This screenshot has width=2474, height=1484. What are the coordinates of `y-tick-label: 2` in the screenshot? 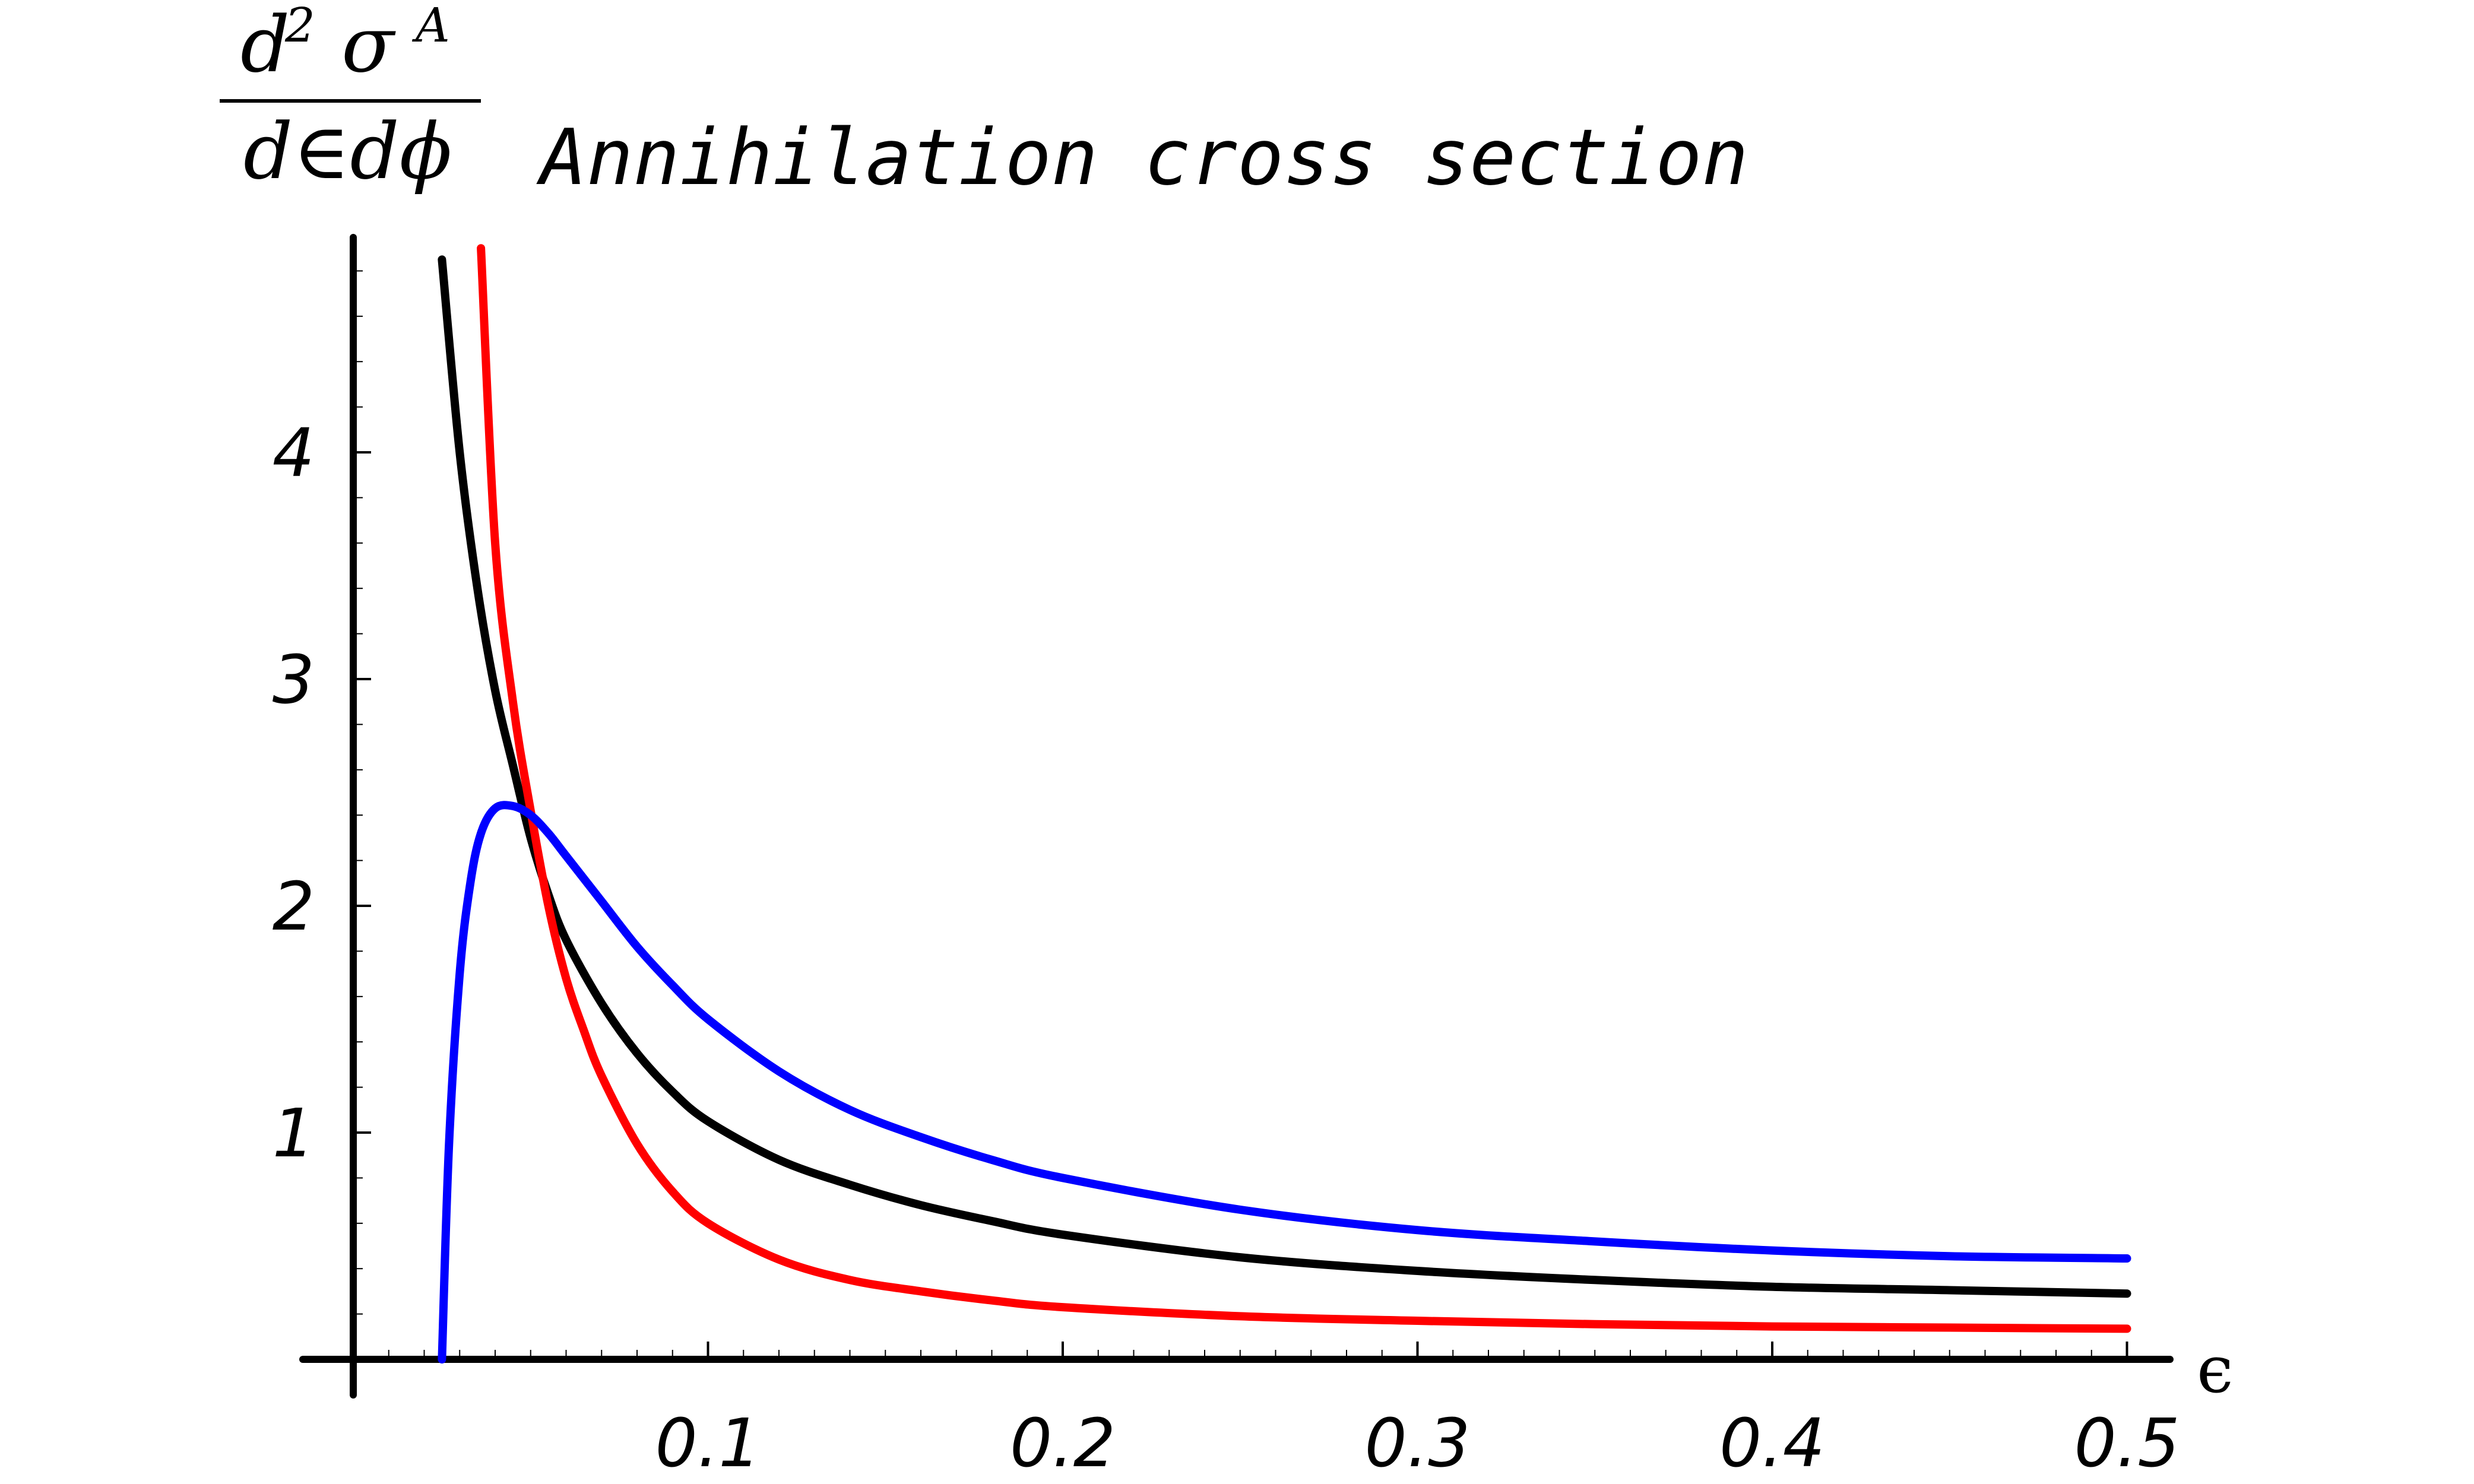 It's located at (294, 907).